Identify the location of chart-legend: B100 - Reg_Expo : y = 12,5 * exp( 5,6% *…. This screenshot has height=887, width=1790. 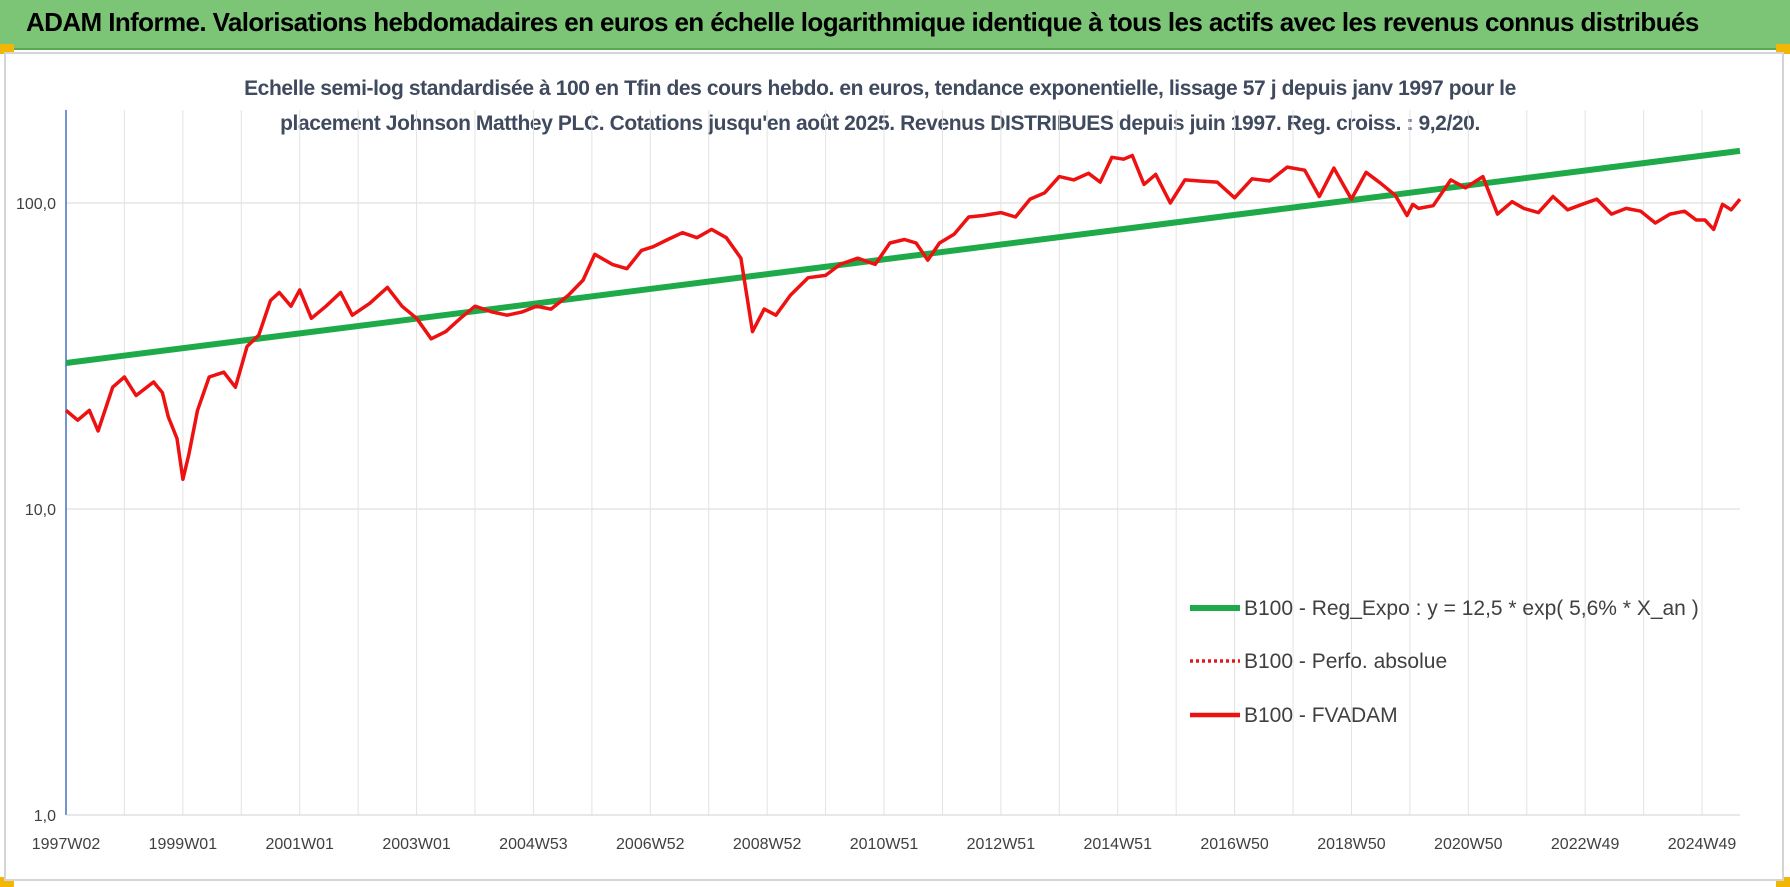
(1444, 662).